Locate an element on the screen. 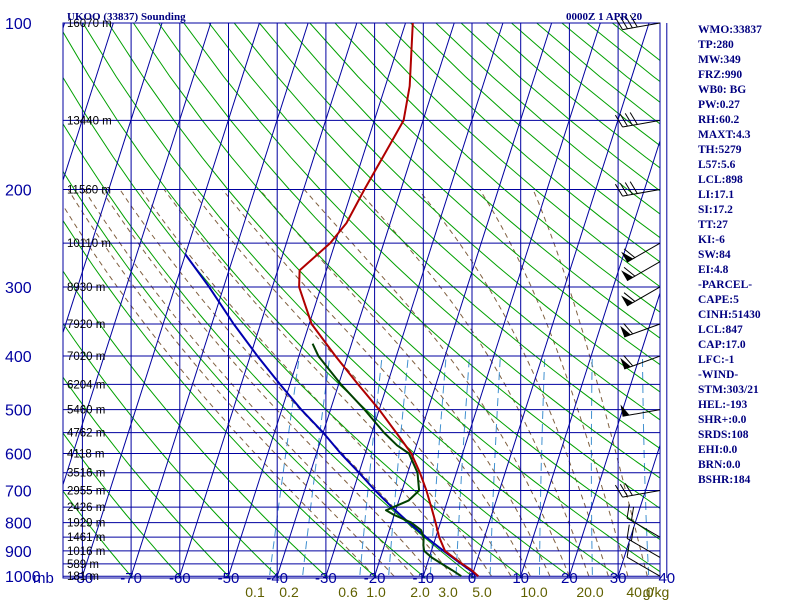 Image resolution: width=800 pixels, height=600 pixels. mixing-ratio-label: 5.0 is located at coordinates (482, 592).